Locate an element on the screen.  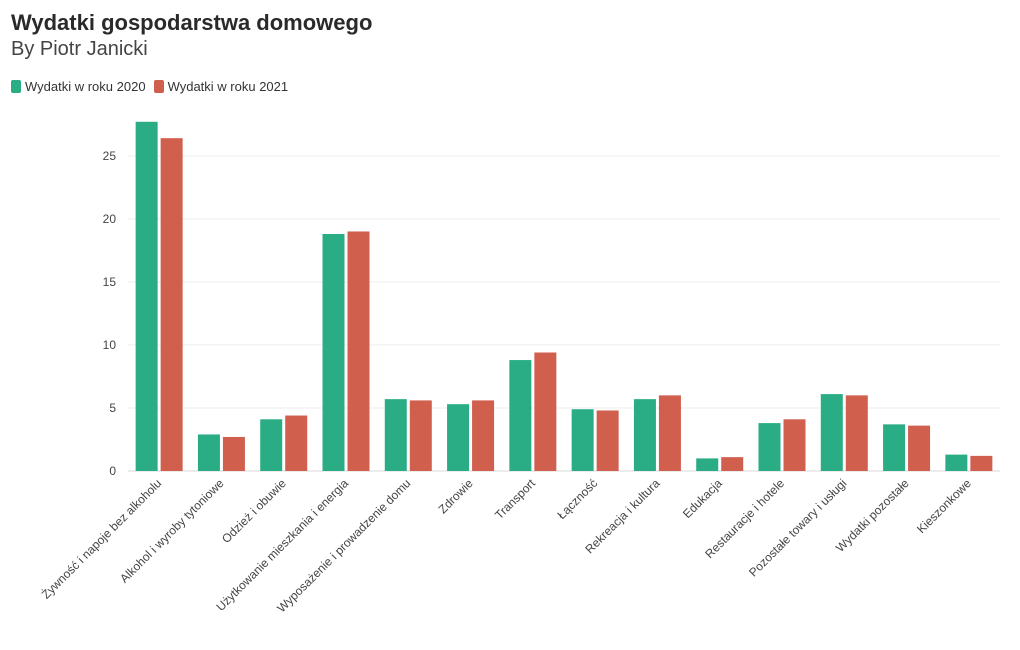
chart-title: Wydatki gospodarstwa domowego is located at coordinates (192, 22).